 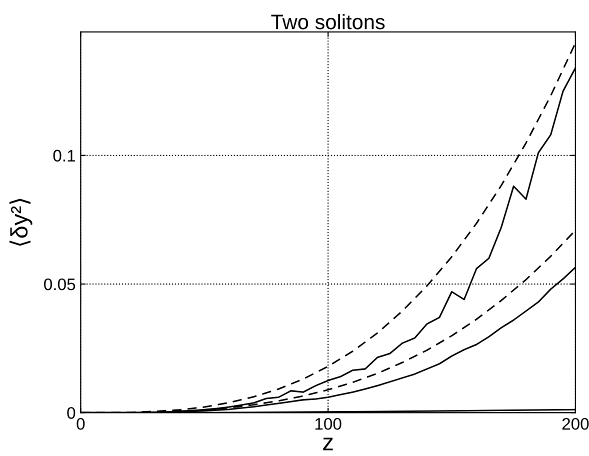 What do you see at coordinates (575, 424) in the screenshot?
I see `x-tick-label: 200` at bounding box center [575, 424].